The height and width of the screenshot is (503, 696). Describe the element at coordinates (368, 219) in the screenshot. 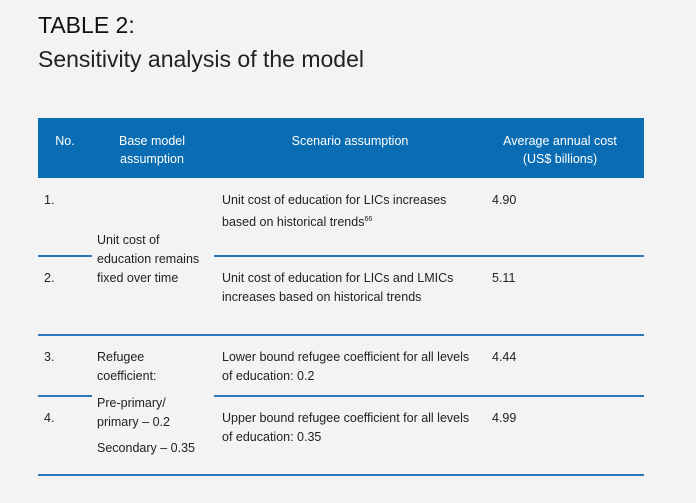

I see `footnote: 66` at that location.